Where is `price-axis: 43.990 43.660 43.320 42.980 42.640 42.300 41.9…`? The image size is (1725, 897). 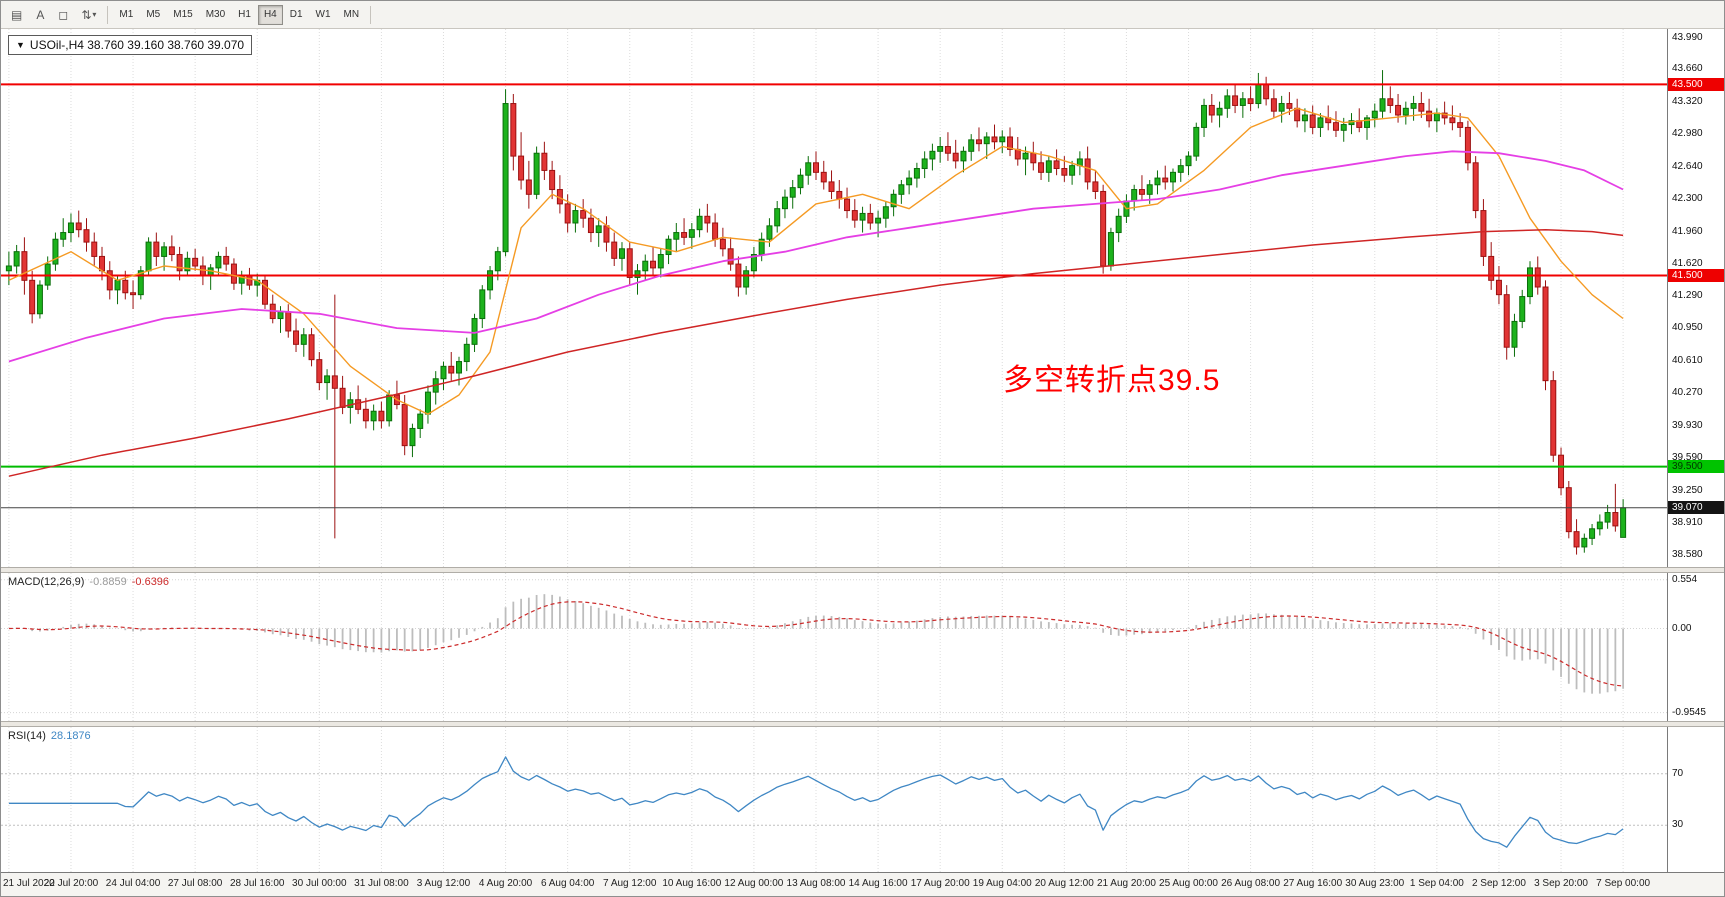 price-axis: 43.990 43.660 43.320 42.980 42.640 42.300 41.9… is located at coordinates (1695, 298).